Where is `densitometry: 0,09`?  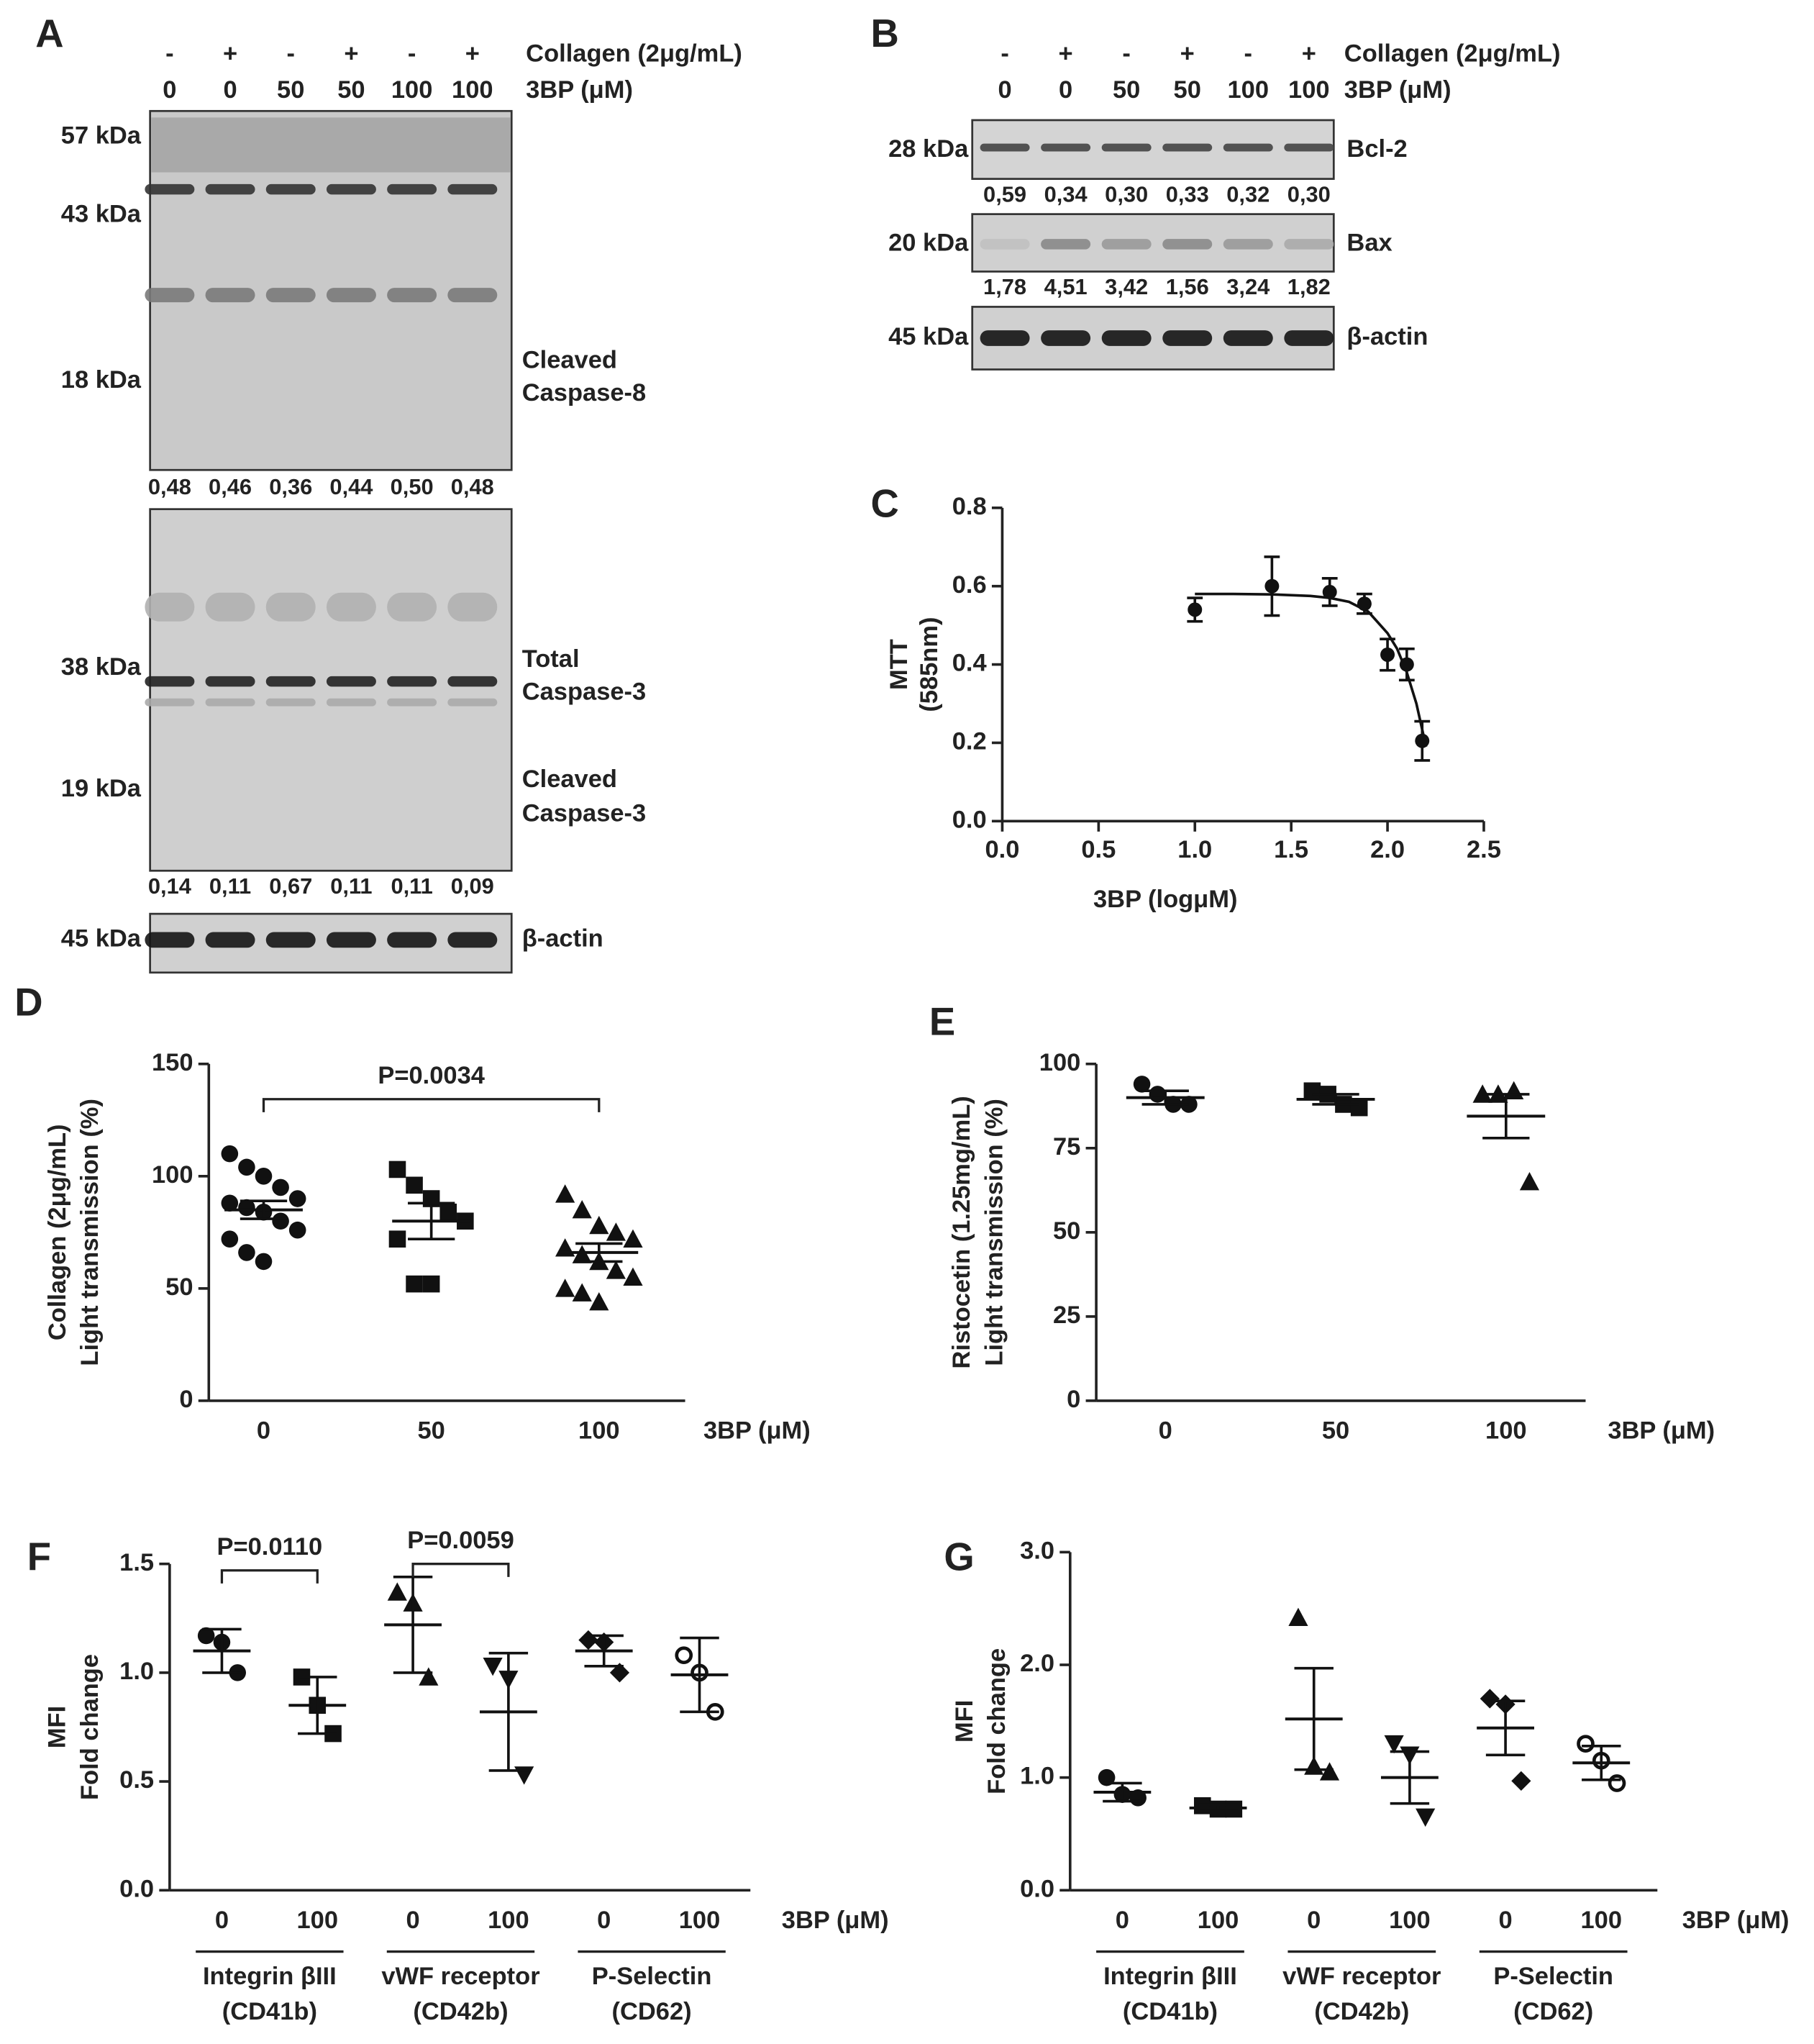 densitometry: 0,09 is located at coordinates (472, 886).